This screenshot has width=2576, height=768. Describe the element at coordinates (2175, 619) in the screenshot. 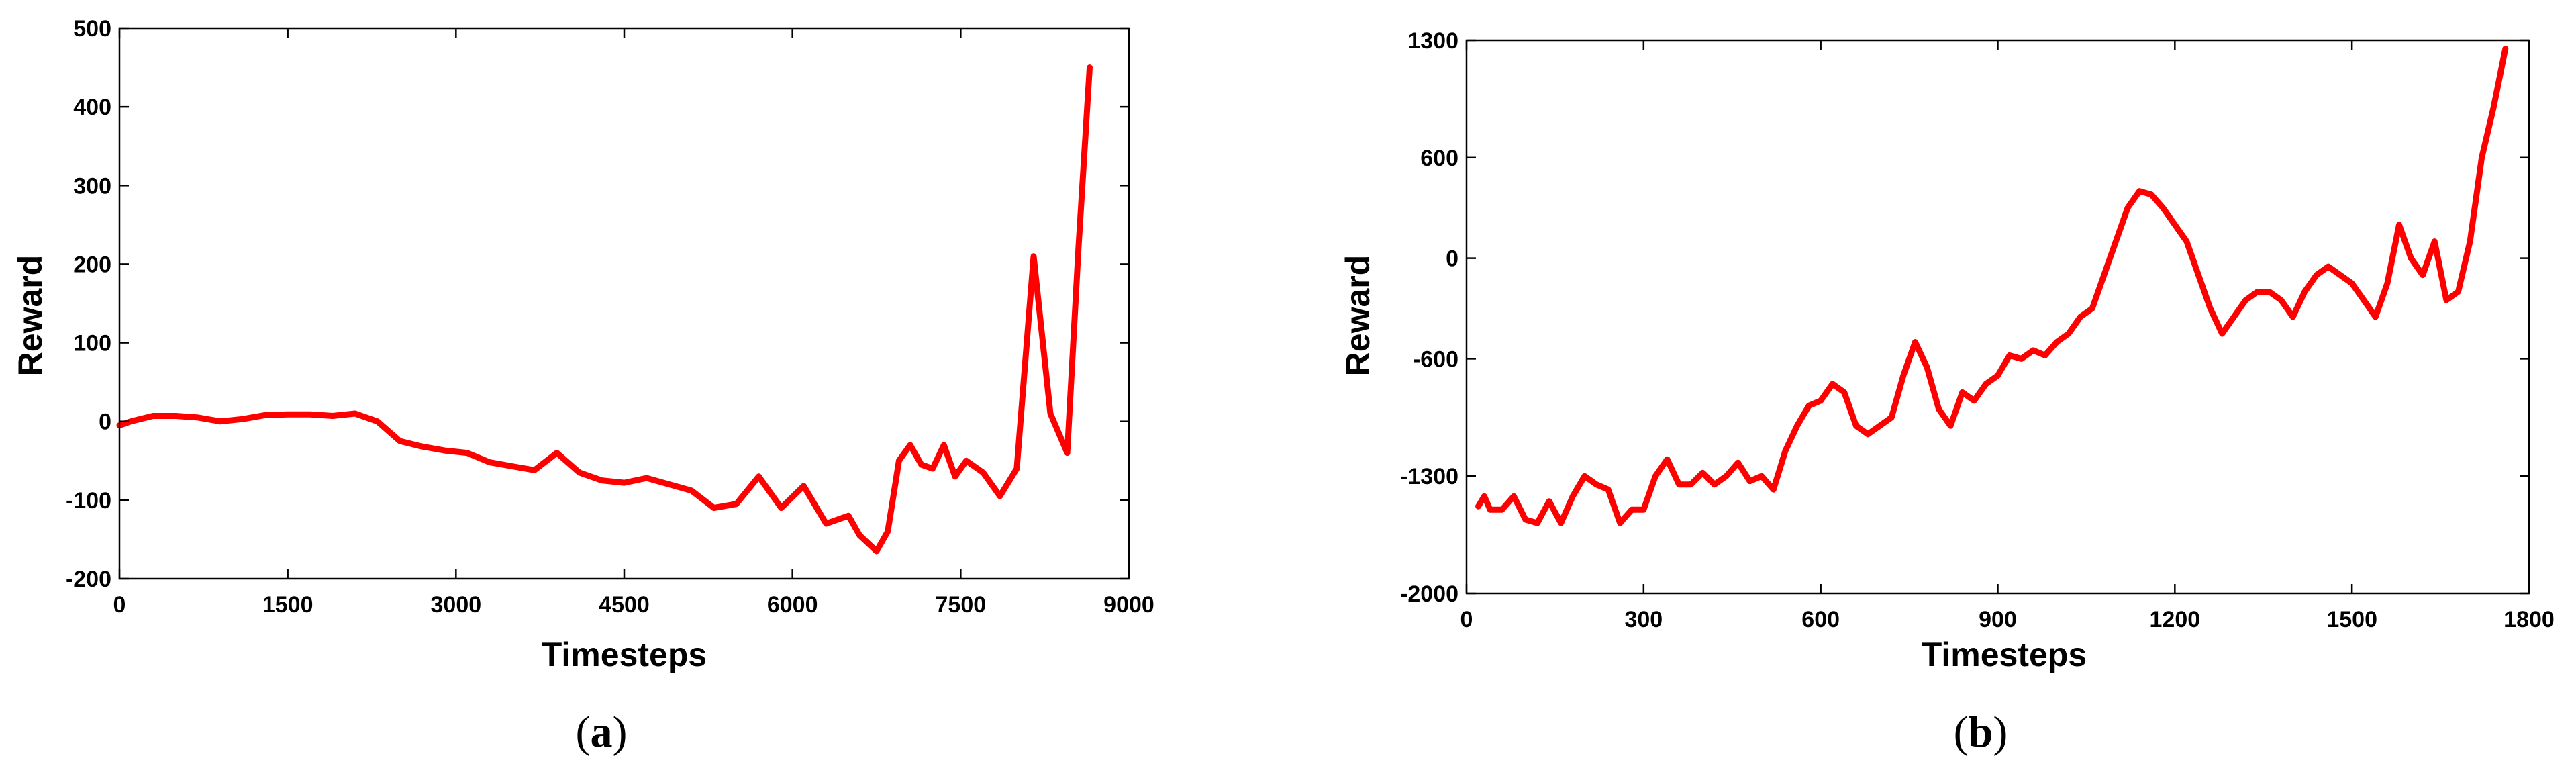

I see `x-tick-label: 1200` at that location.